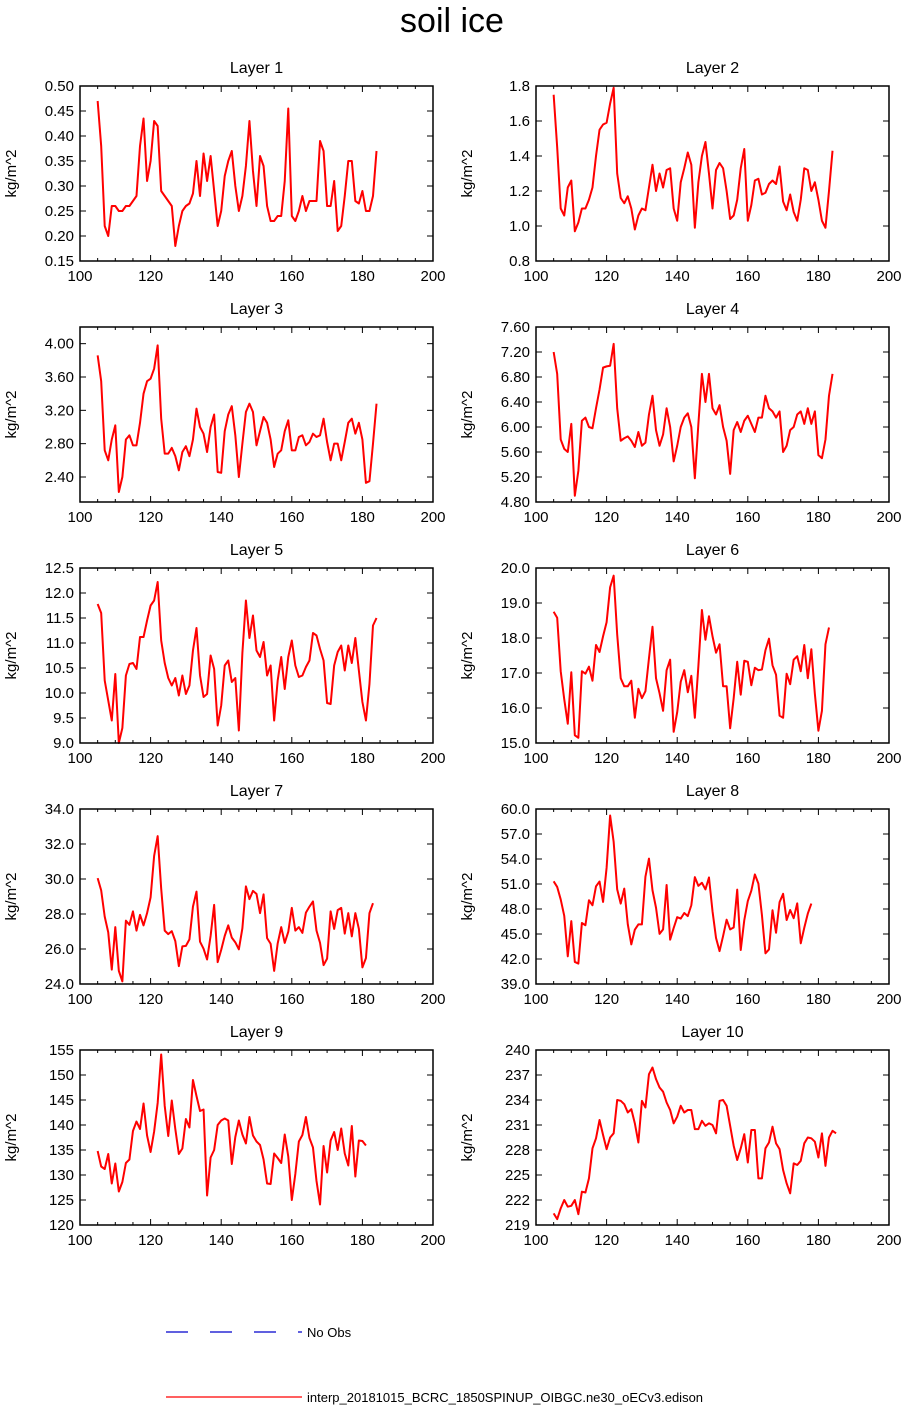 This screenshot has height=1406, width=904. I want to click on y-tick-label: 5.60, so click(515, 452).